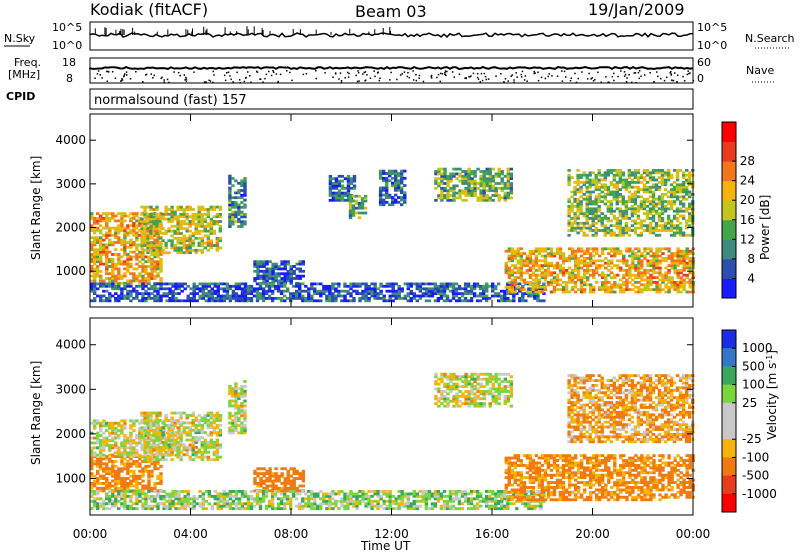  Describe the element at coordinates (704, 62) in the screenshot. I see `nave-tick-top: 60` at that location.